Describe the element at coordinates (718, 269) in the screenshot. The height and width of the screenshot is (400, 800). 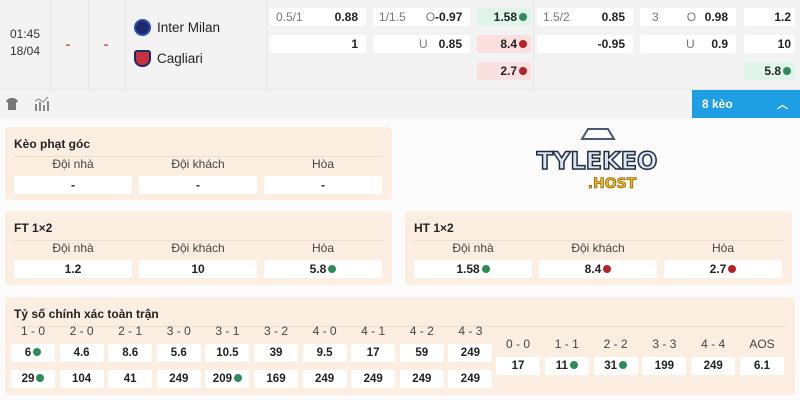
I see `odds-value: 2.7` at that location.